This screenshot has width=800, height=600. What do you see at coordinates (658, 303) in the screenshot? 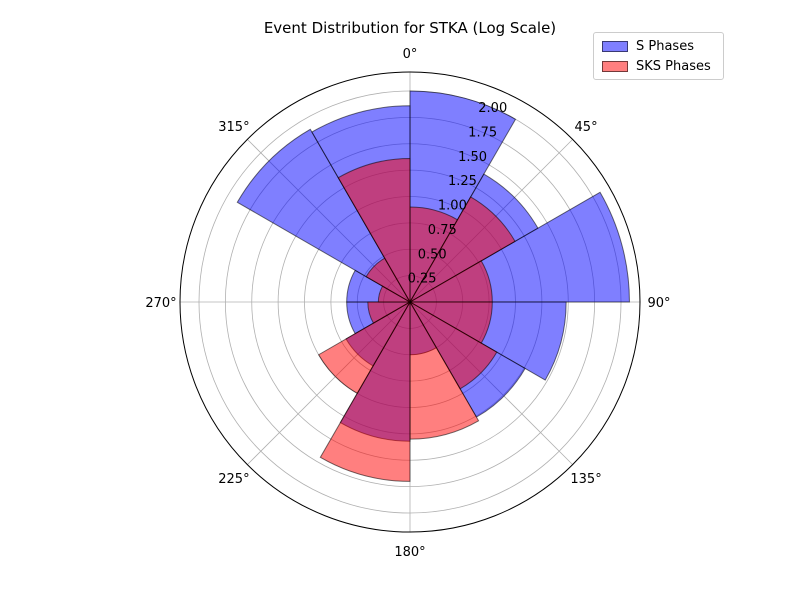
I see `angle-tick-label-90: 90°` at bounding box center [658, 303].